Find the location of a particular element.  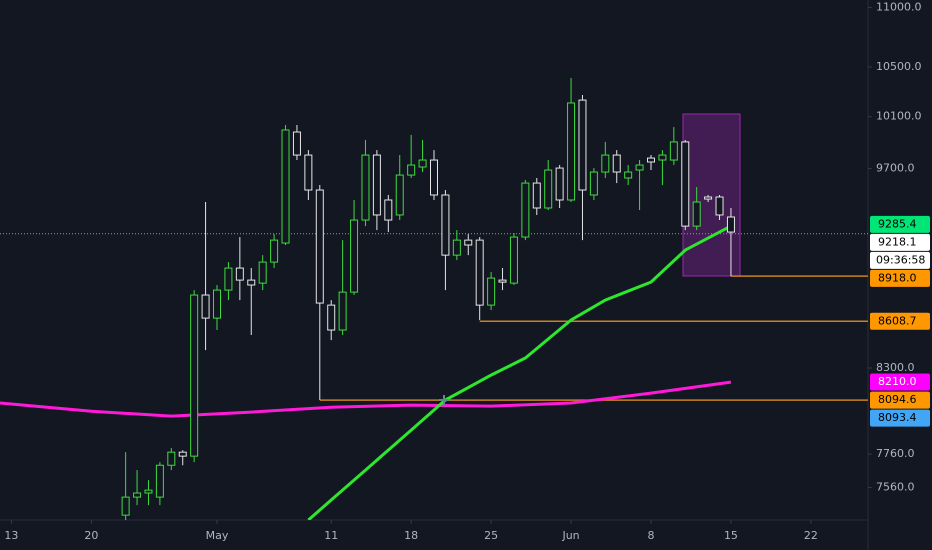

x-tick-label: 25 is located at coordinates (491, 535).